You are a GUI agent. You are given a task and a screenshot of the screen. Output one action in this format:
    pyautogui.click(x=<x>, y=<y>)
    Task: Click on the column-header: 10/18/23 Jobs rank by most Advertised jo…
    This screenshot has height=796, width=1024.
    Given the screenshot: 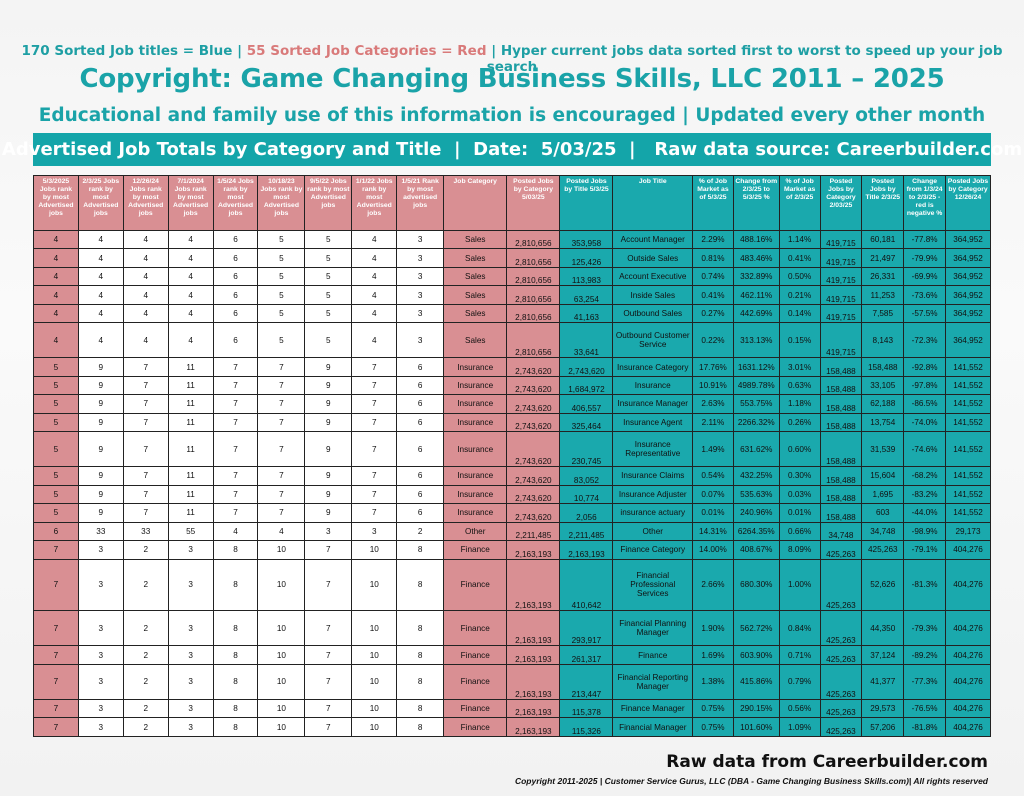 What is the action you would take?
    pyautogui.click(x=281, y=203)
    